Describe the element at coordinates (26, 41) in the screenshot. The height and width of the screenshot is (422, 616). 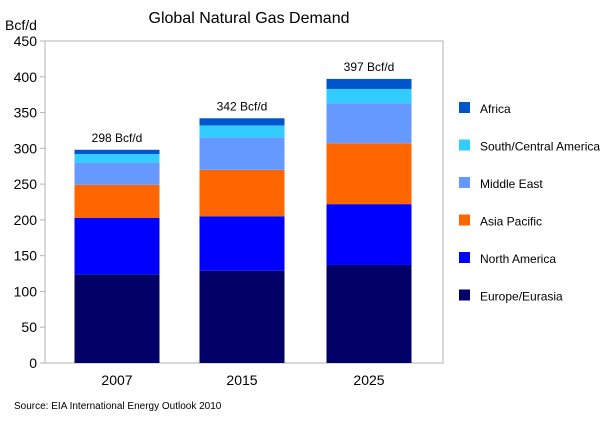
I see `y-tick-label: 450` at that location.